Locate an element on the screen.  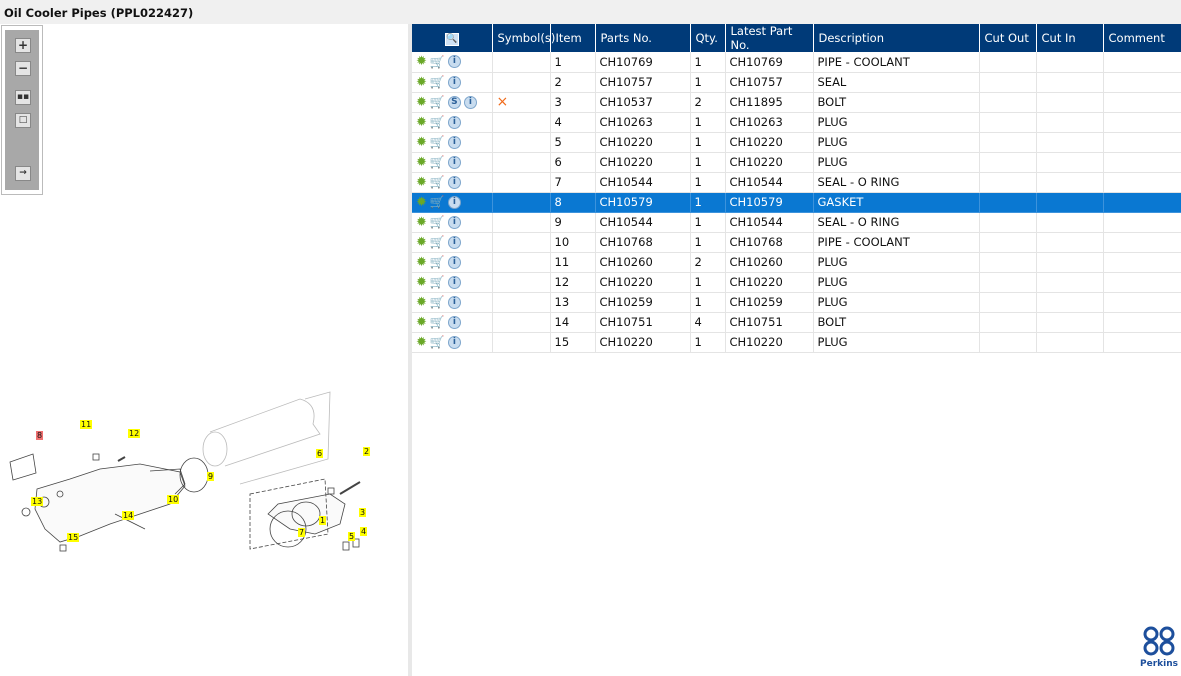
callout-5: 5 is located at coordinates (352, 536).